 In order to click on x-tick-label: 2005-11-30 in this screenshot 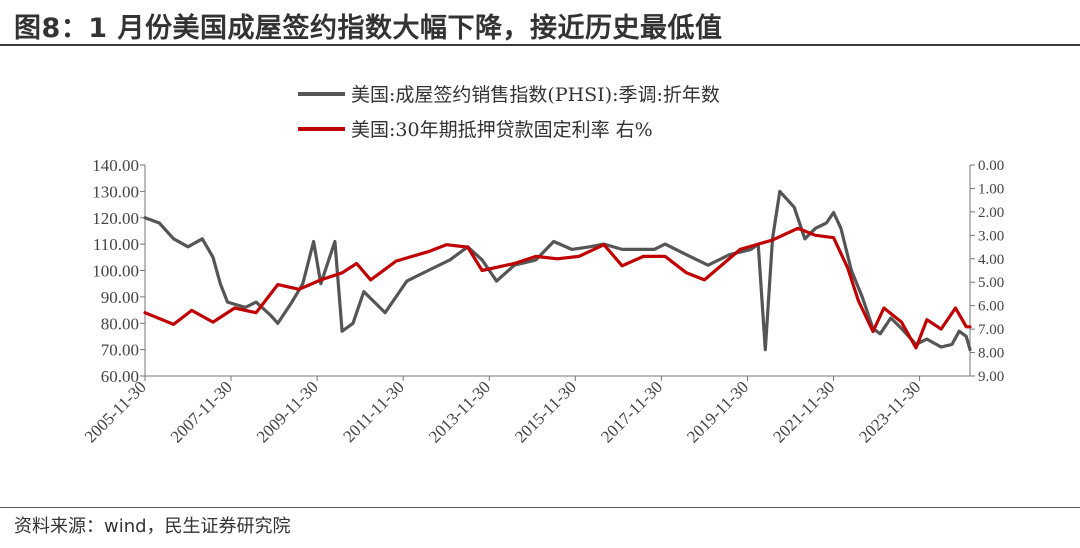, I will do `click(115, 411)`.